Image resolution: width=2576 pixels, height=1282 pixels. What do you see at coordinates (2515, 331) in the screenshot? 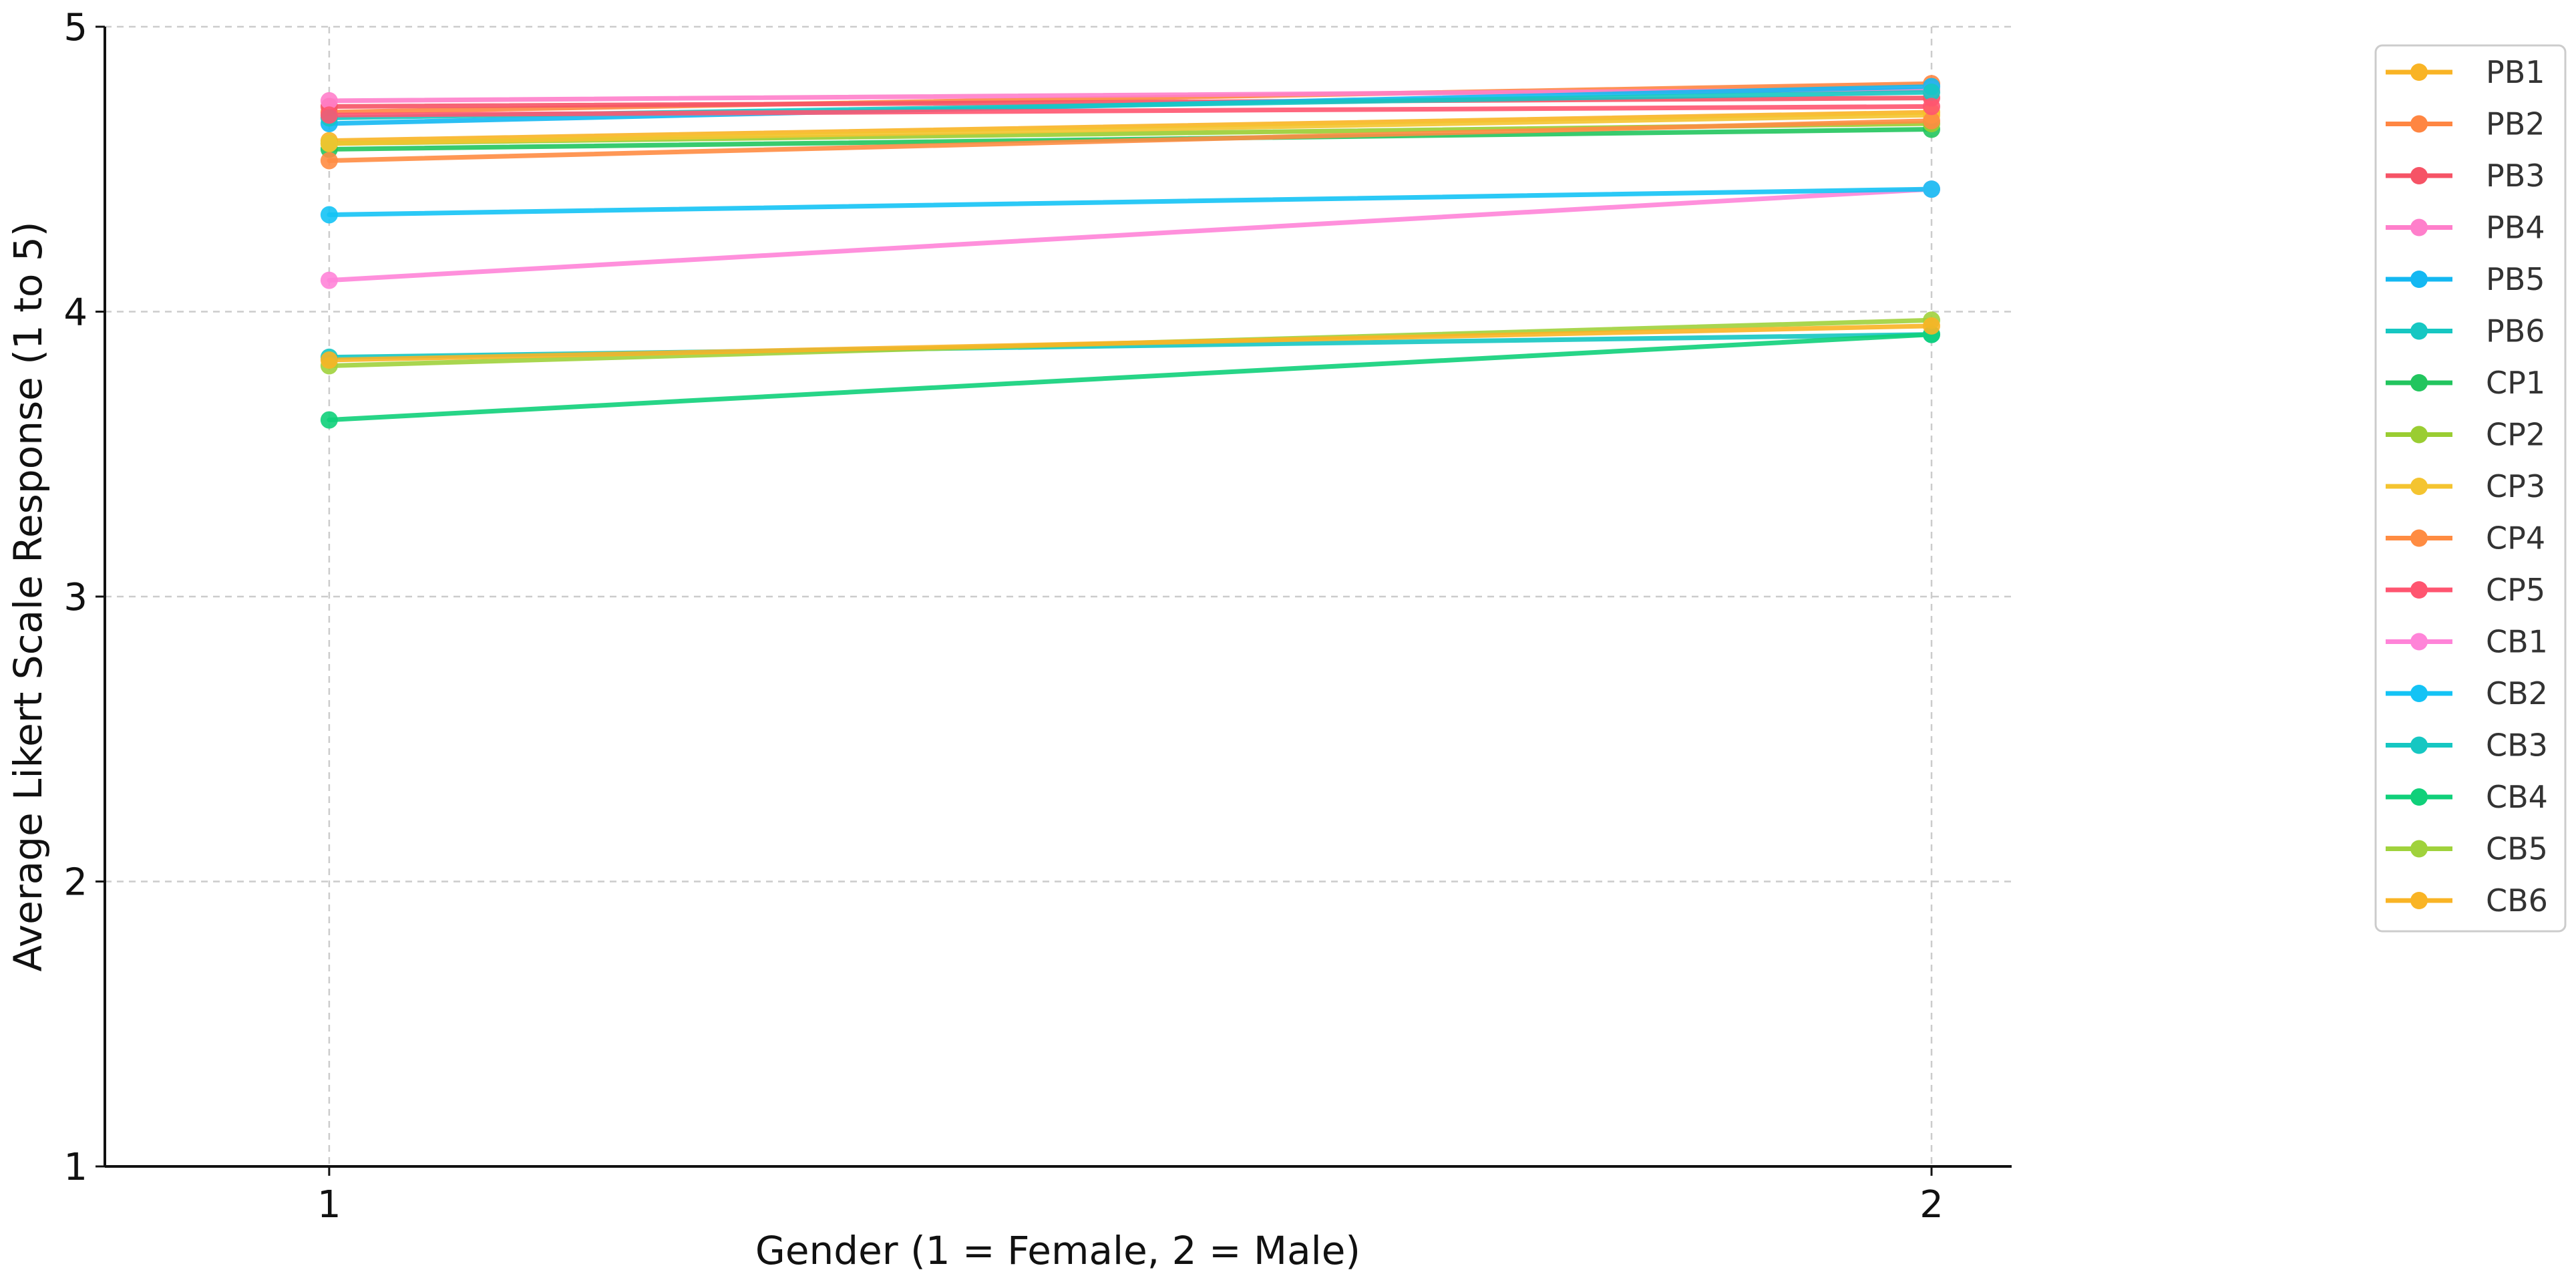
I see `legend-label: PB6` at bounding box center [2515, 331].